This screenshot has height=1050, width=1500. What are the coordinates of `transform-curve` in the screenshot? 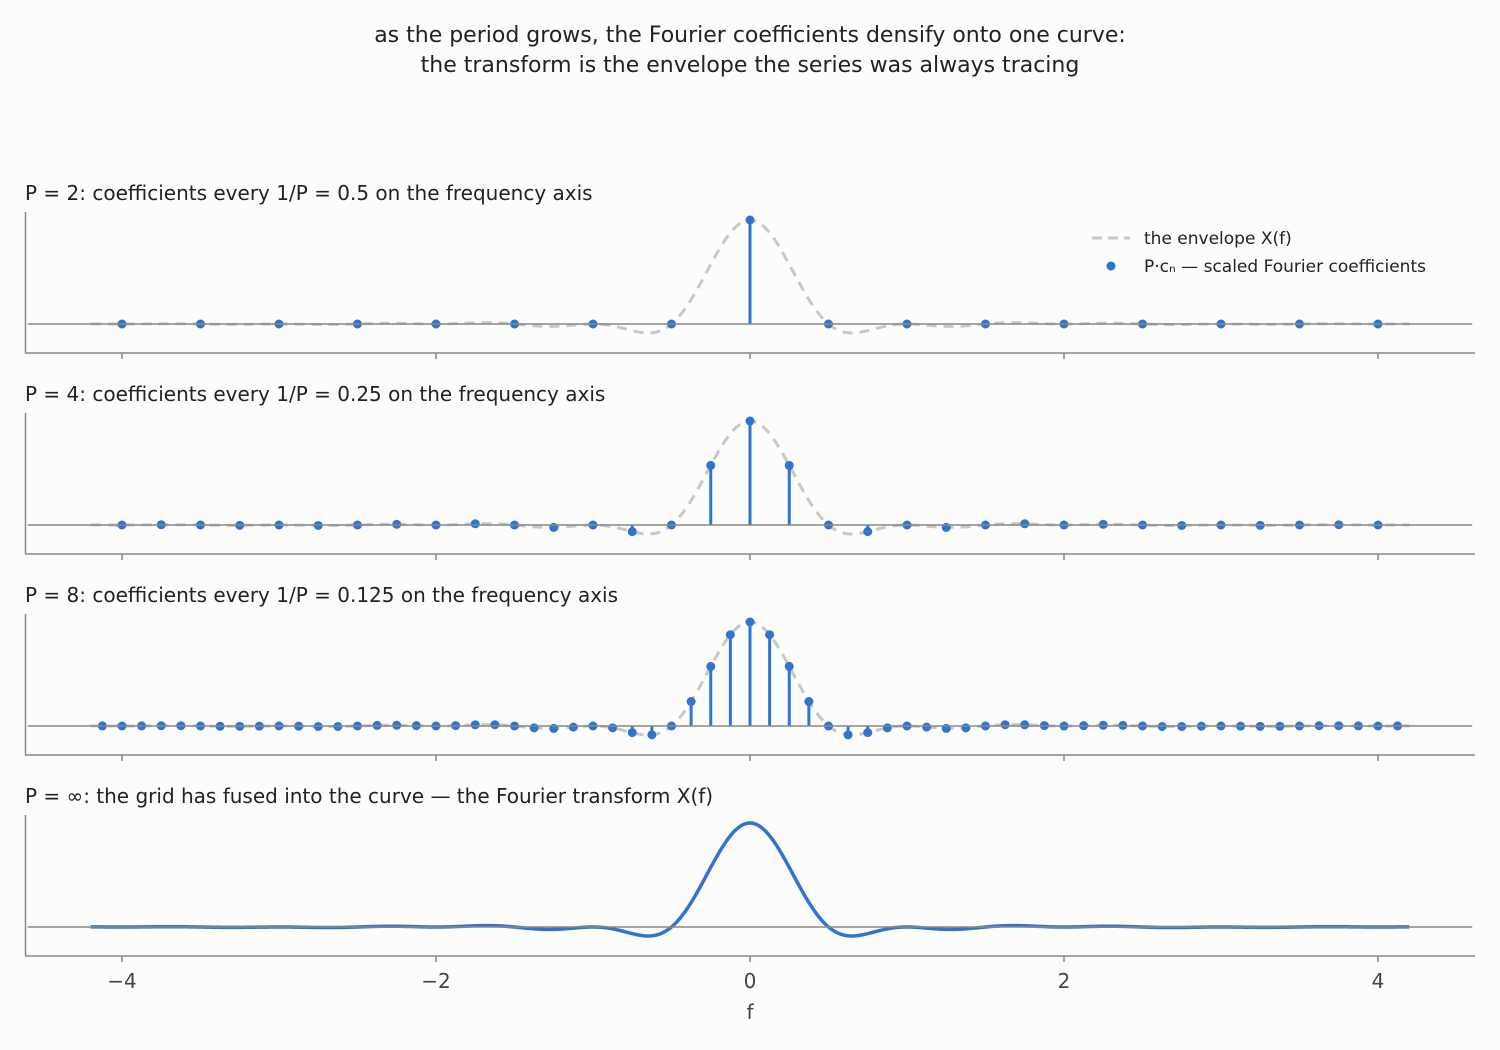 It's located at (750, 879).